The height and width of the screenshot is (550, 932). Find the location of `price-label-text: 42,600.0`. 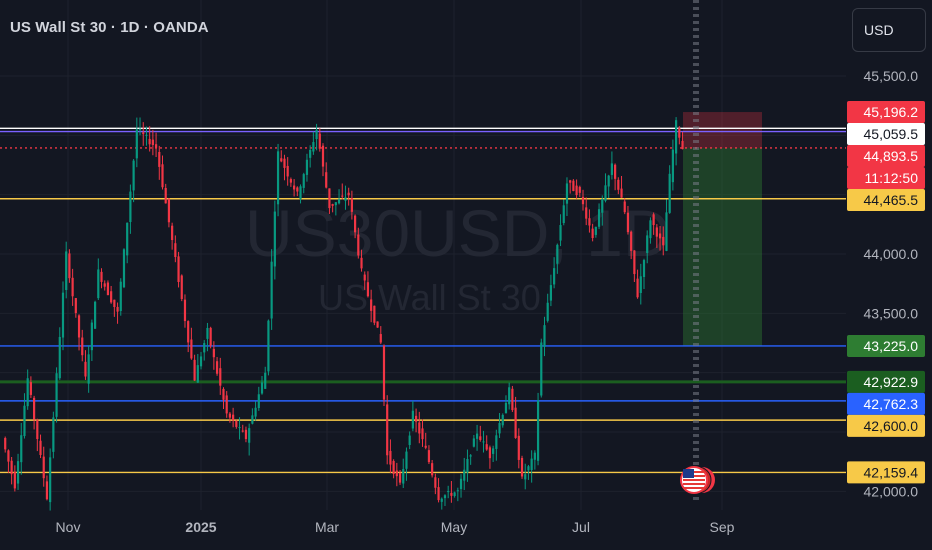

price-label-text: 42,600.0 is located at coordinates (891, 426).